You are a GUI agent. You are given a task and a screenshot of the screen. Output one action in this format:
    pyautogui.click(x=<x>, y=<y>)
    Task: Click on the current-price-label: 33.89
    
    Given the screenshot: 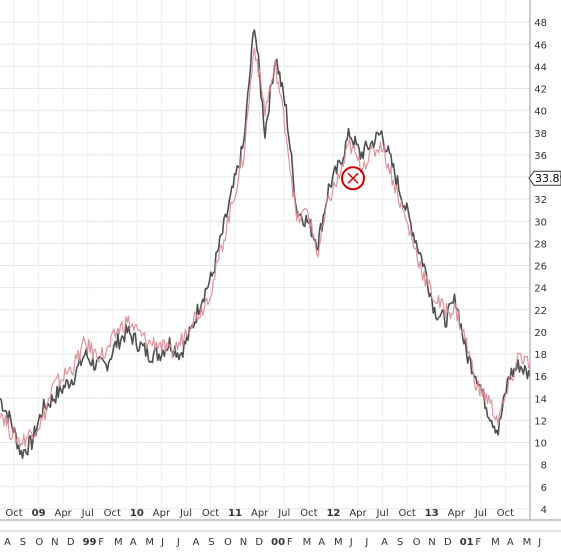 What is the action you would take?
    pyautogui.click(x=548, y=178)
    